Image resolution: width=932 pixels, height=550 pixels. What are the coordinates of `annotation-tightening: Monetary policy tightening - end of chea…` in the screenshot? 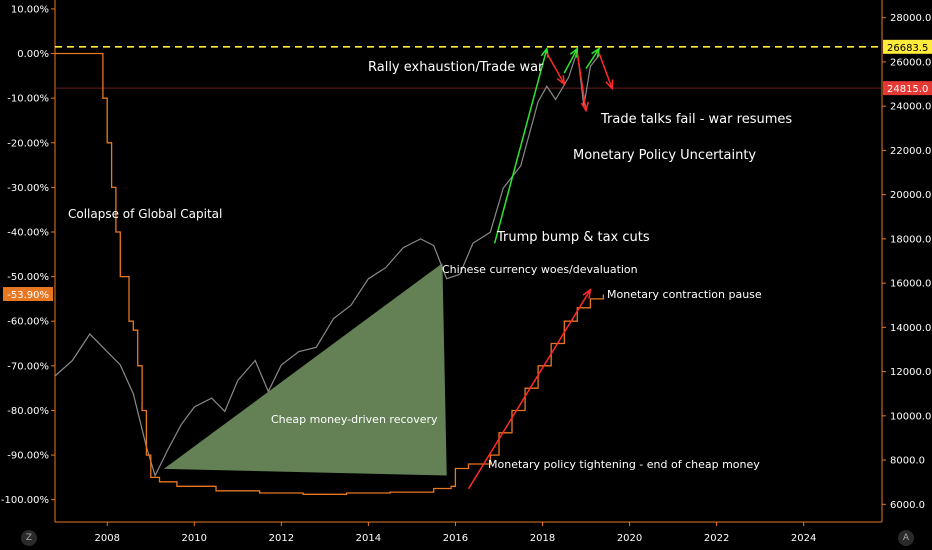 It's located at (624, 464).